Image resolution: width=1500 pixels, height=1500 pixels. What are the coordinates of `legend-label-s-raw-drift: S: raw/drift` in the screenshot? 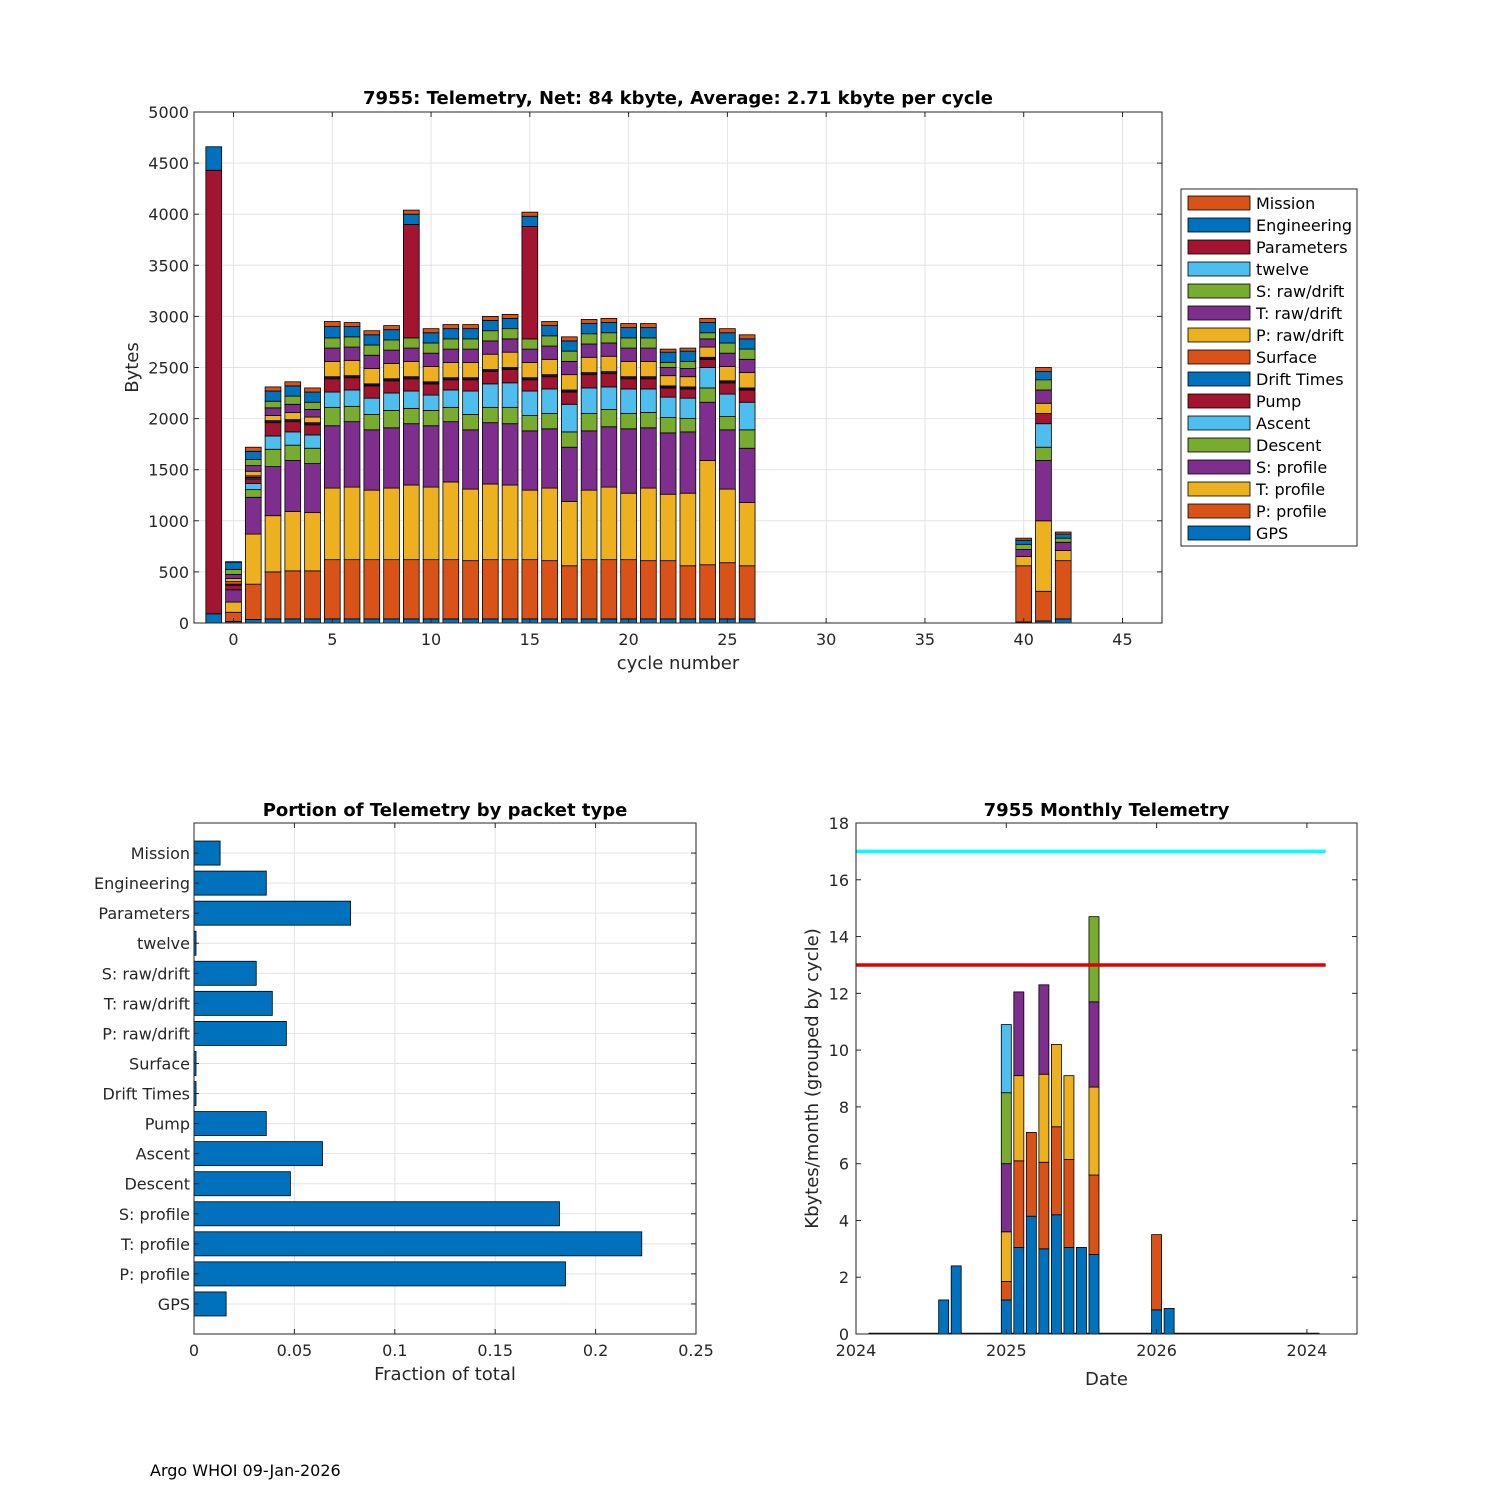 It's located at (1300, 291).